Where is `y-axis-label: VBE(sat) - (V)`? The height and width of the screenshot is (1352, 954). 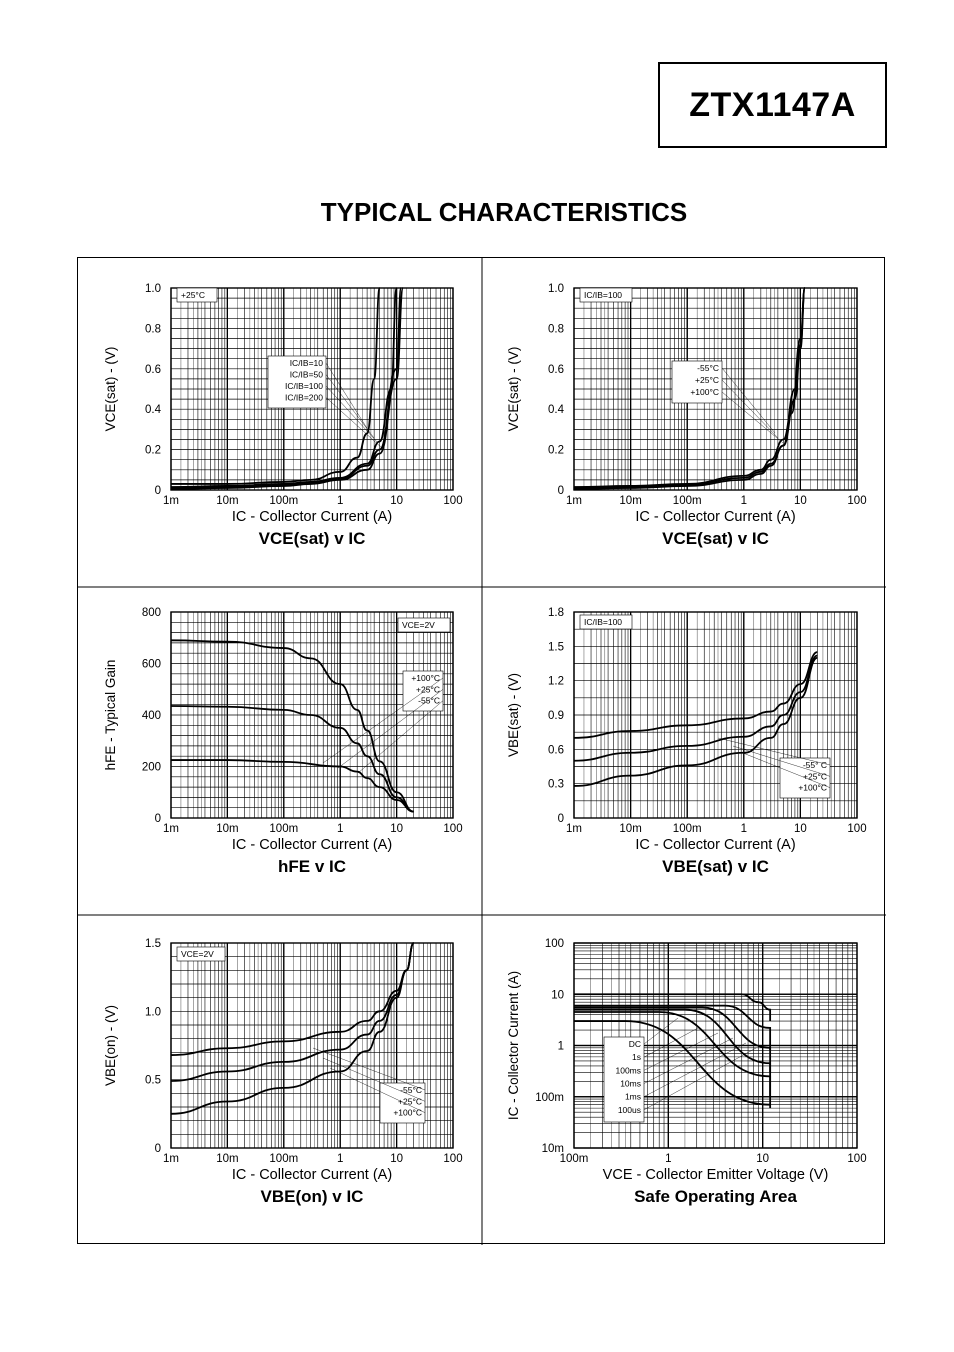 y-axis-label: VBE(sat) - (V) is located at coordinates (513, 715).